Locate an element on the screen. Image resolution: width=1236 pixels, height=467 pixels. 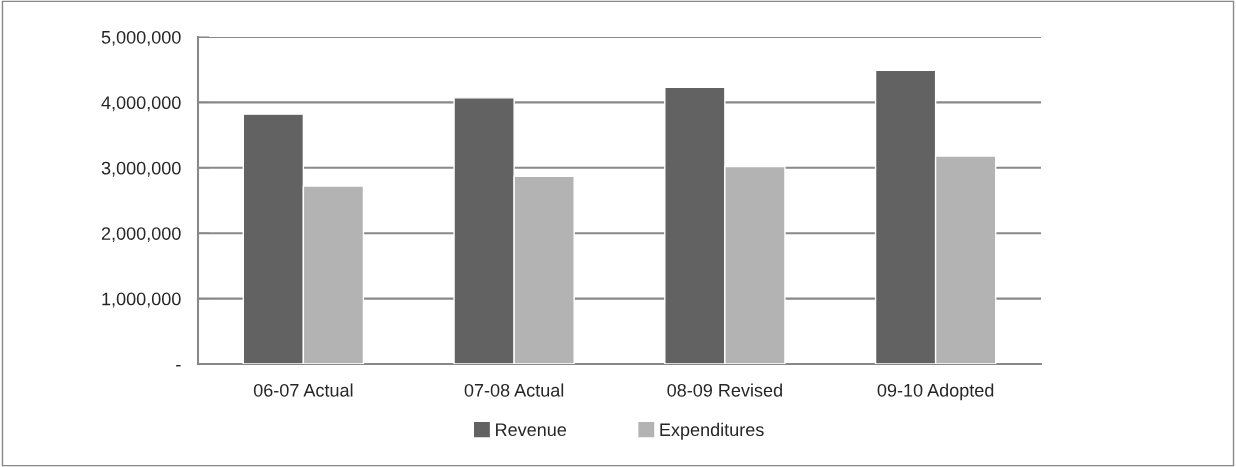
x-tick-label: 08-09 Revised is located at coordinates (724, 390).